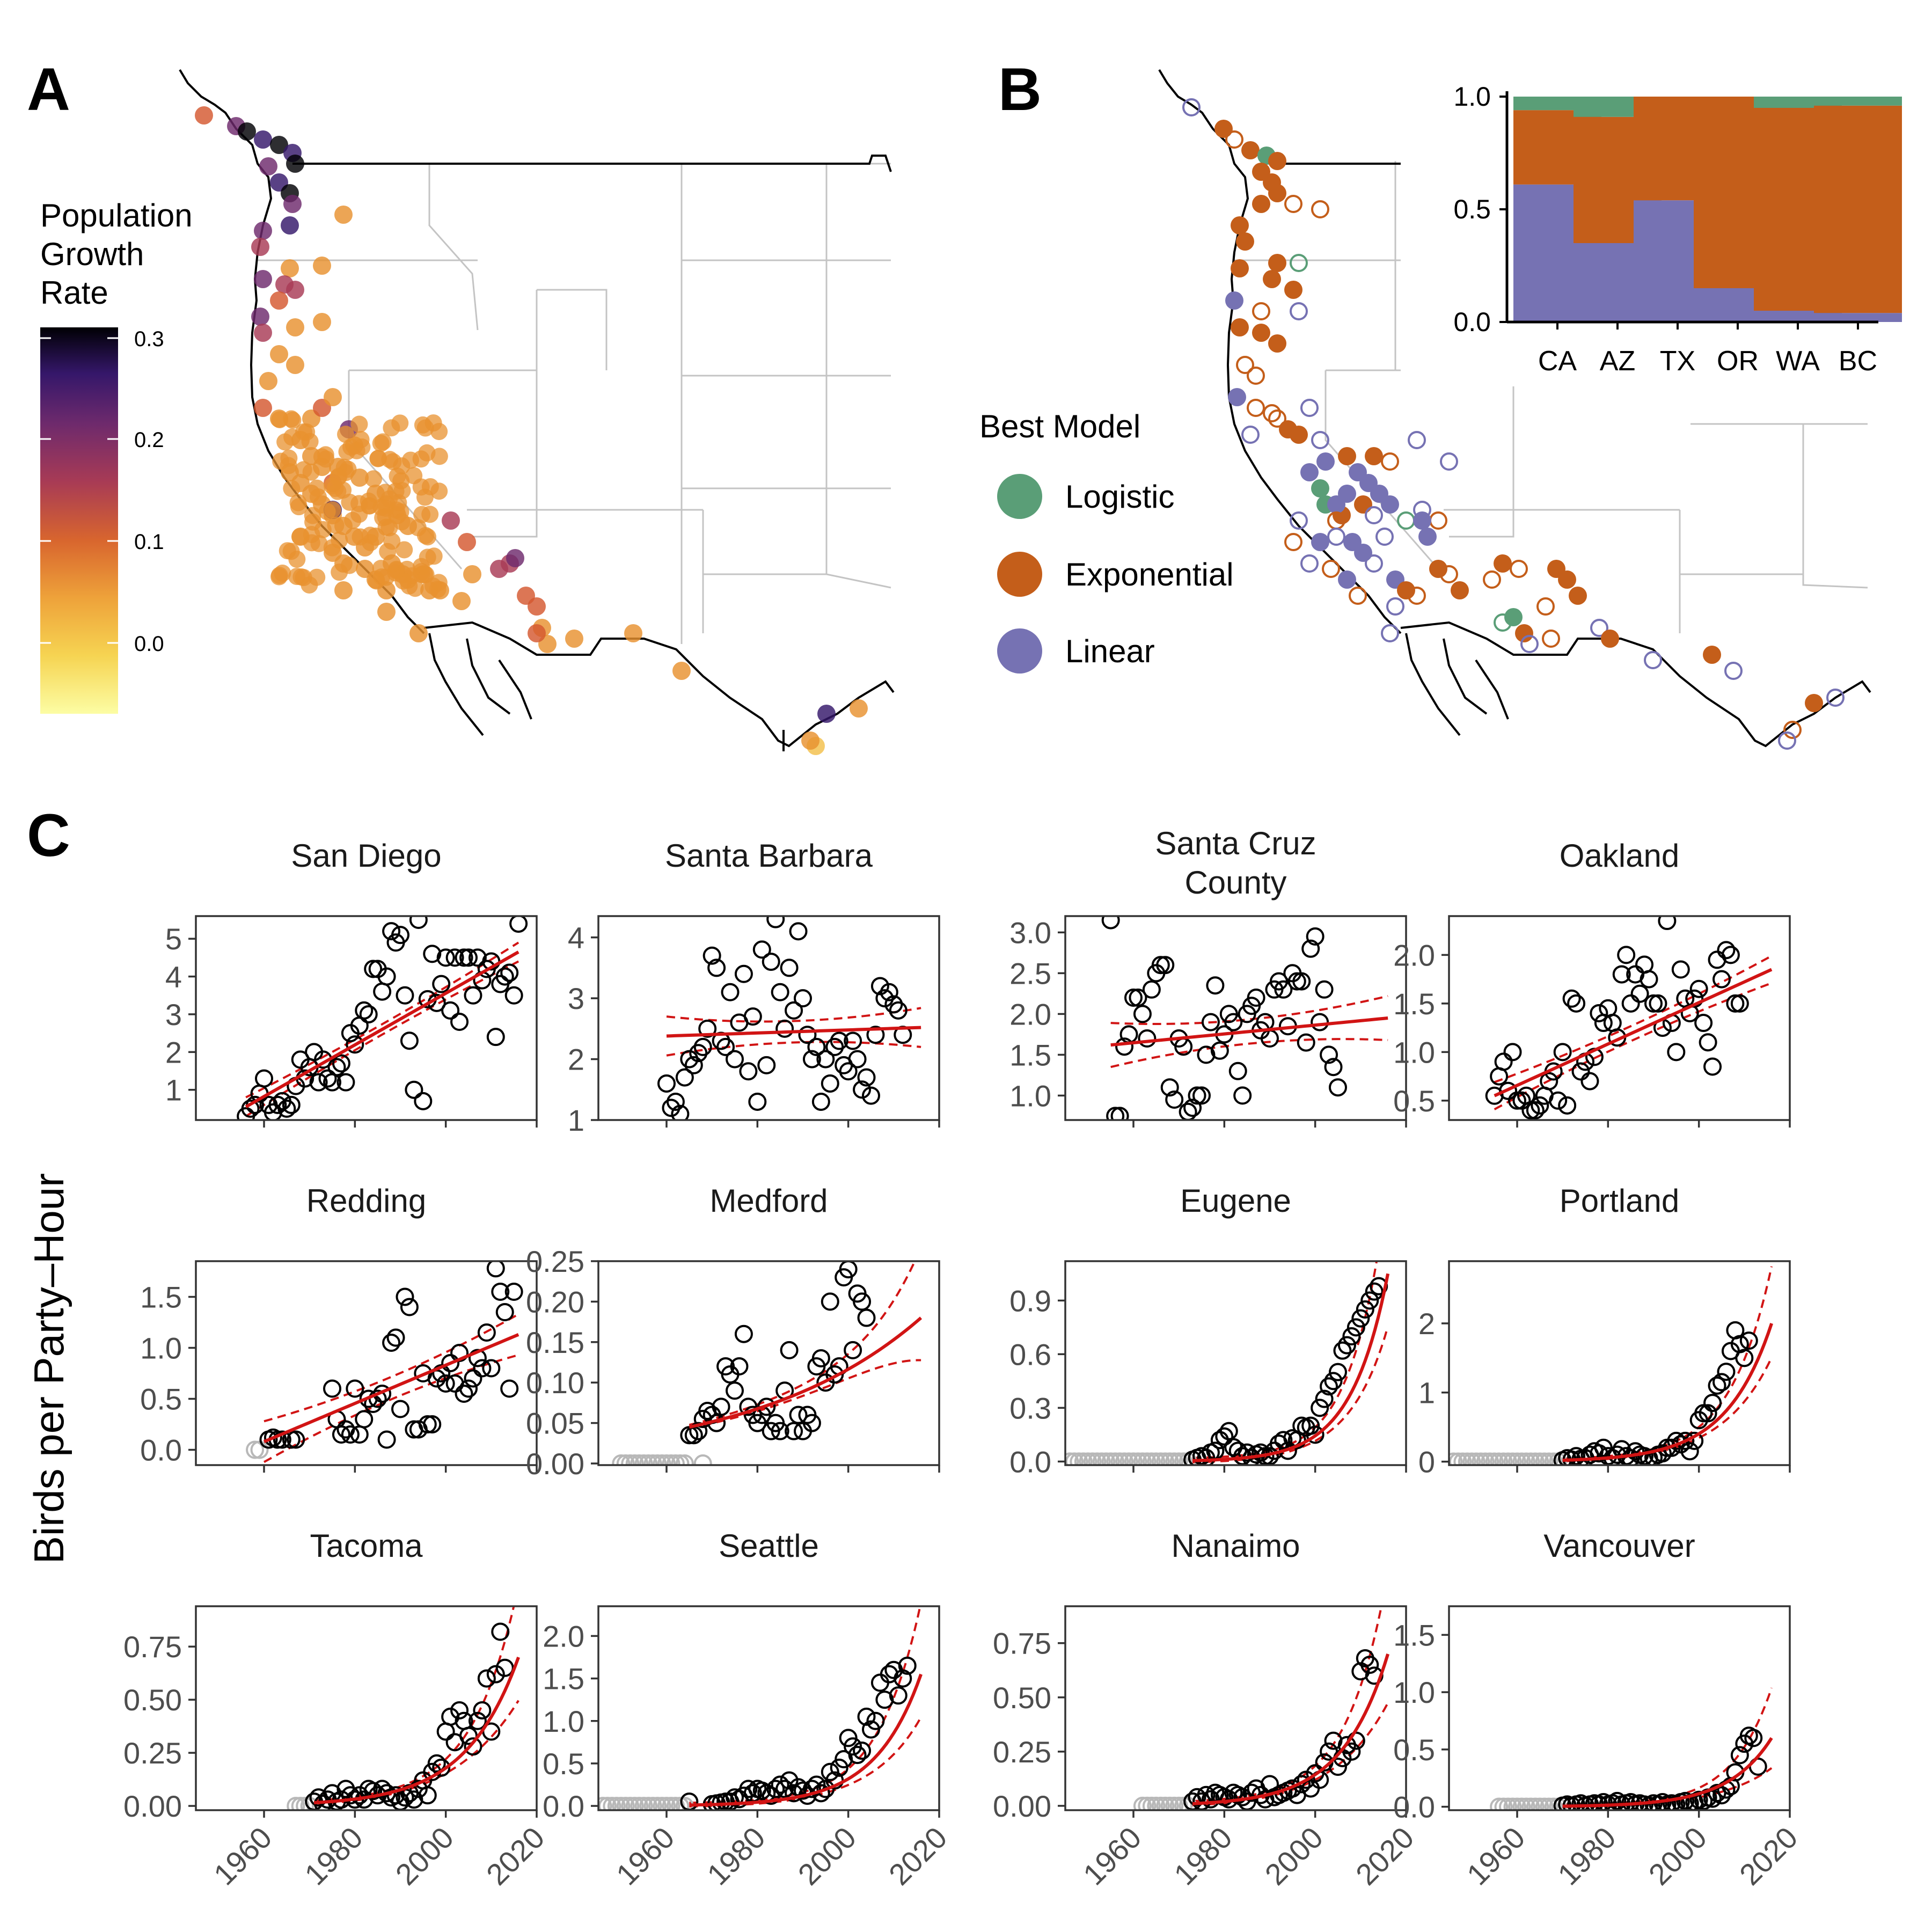 The width and height of the screenshot is (1932, 1932). I want to click on panel-title: Tacoma, so click(366, 1546).